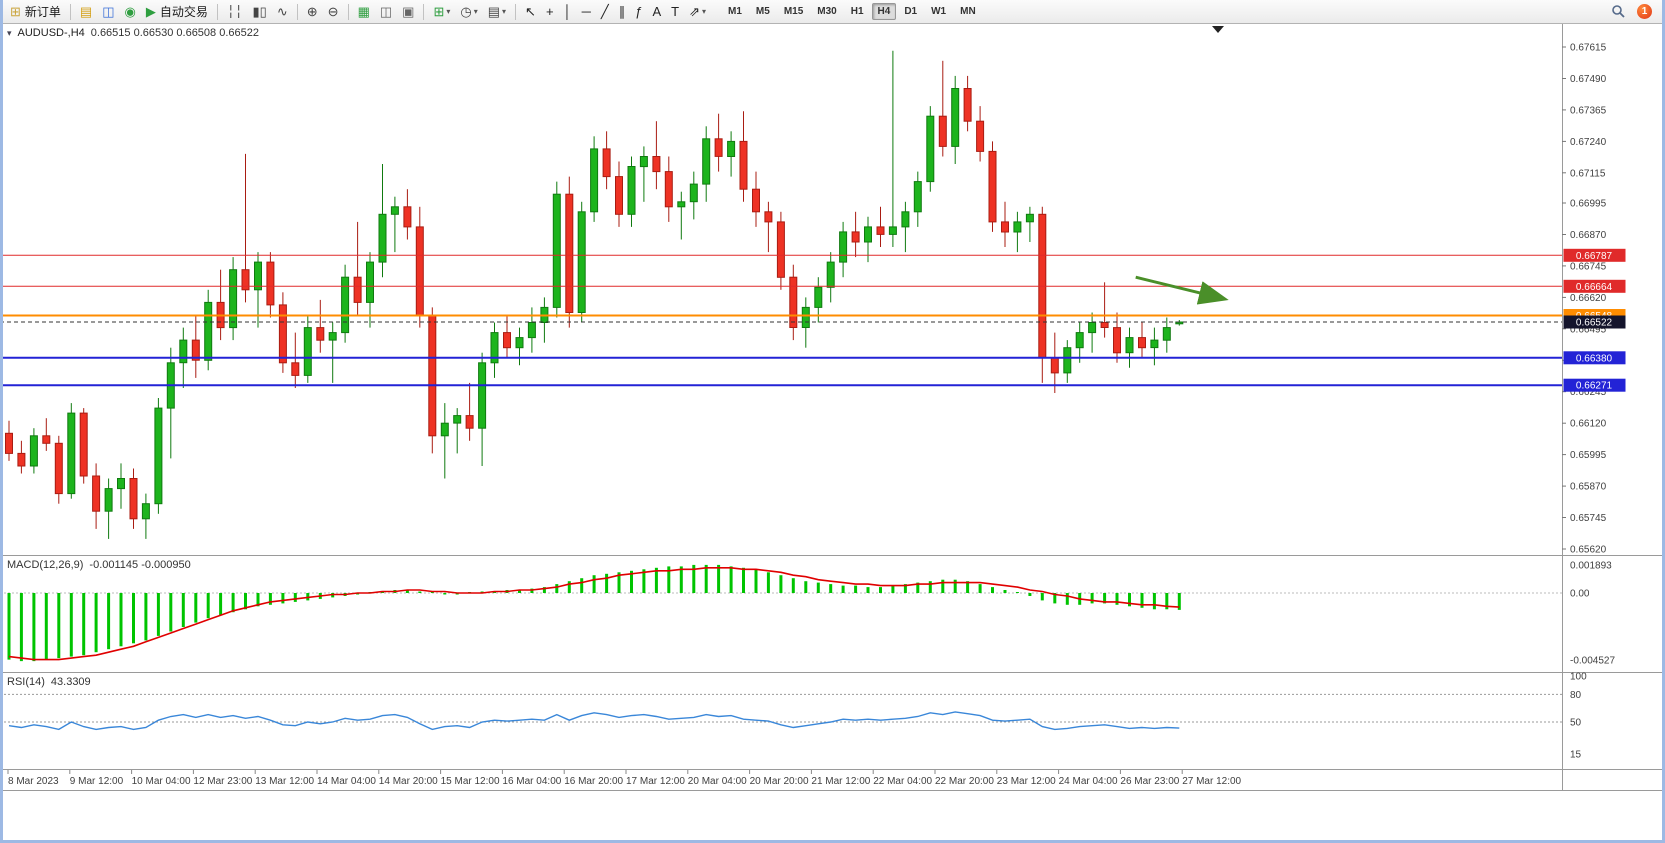 The image size is (1665, 843). I want to click on timeframe-m15-button: M15, so click(793, 11).